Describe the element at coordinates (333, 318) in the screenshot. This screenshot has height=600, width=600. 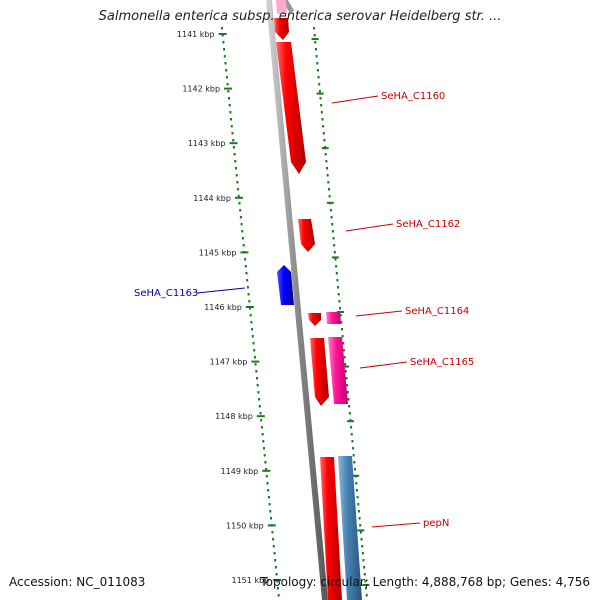
I see `gene-feature-seha-c1164-pink` at that location.